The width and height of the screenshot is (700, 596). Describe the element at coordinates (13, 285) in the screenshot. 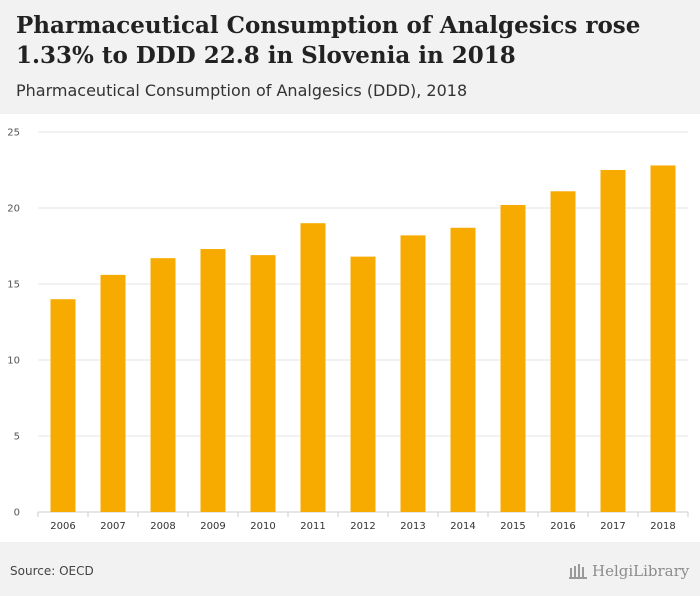

I see `y-tick-label: 15` at that location.